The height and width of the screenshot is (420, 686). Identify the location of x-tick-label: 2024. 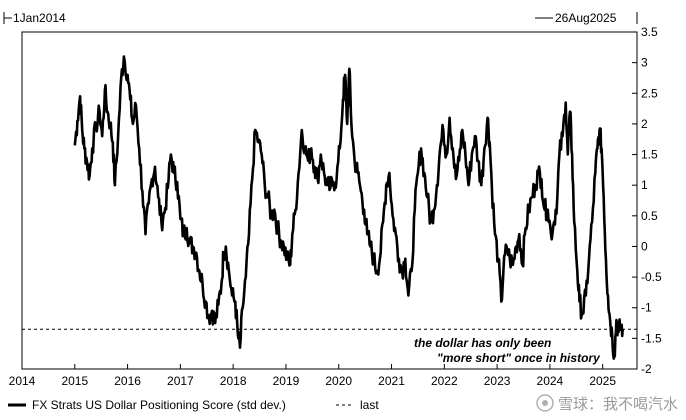
(550, 381).